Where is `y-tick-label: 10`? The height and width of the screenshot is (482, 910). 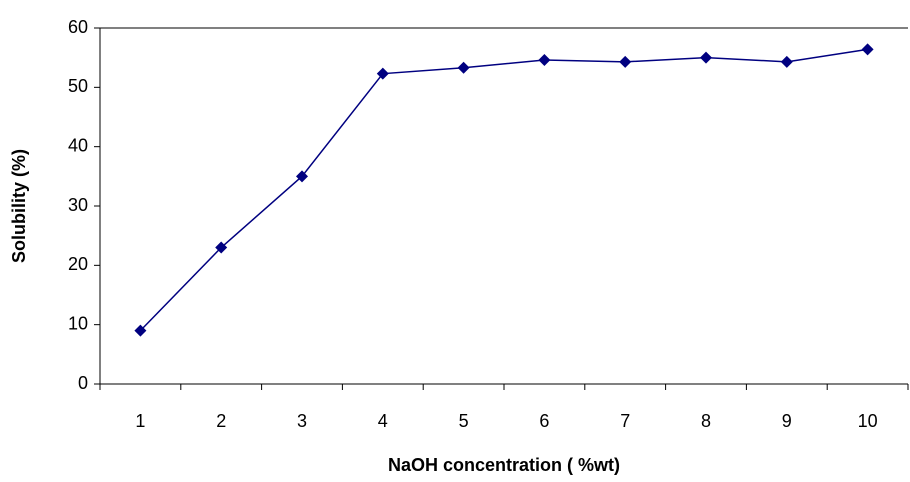 y-tick-label: 10 is located at coordinates (78, 323).